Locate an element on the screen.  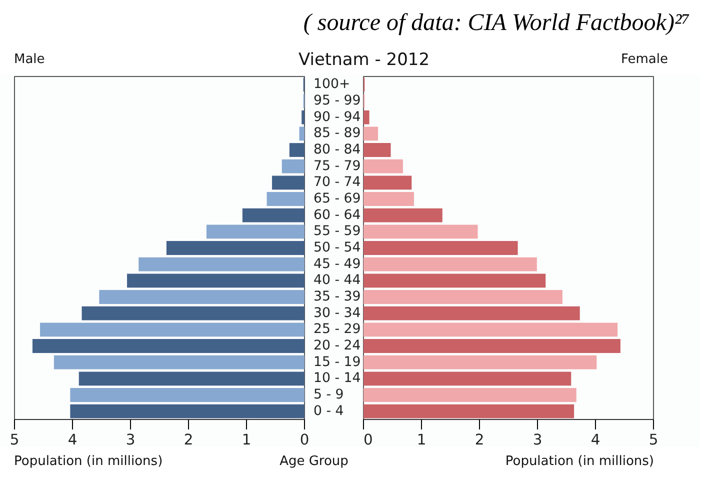
y-tick-label: 55 - 59 is located at coordinates (337, 232).